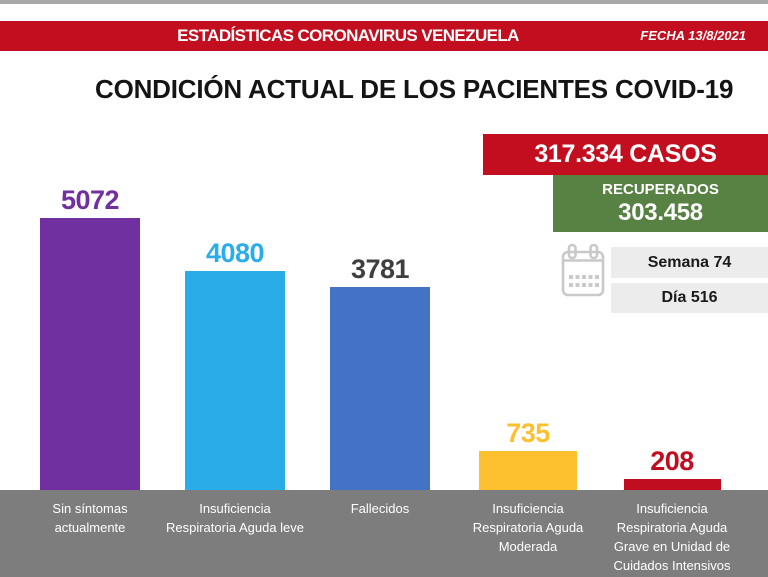 The height and width of the screenshot is (577, 768). I want to click on bar-column-2: 4080, so click(235, 364).